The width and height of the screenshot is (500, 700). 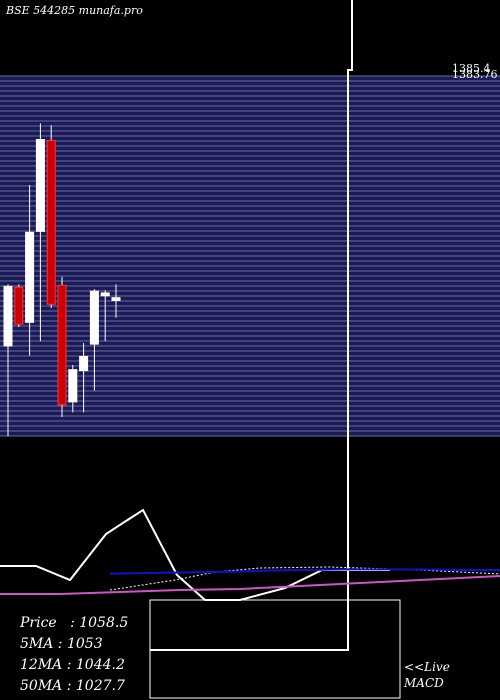 I want to click on macd-label: MACD, so click(x=424, y=683).